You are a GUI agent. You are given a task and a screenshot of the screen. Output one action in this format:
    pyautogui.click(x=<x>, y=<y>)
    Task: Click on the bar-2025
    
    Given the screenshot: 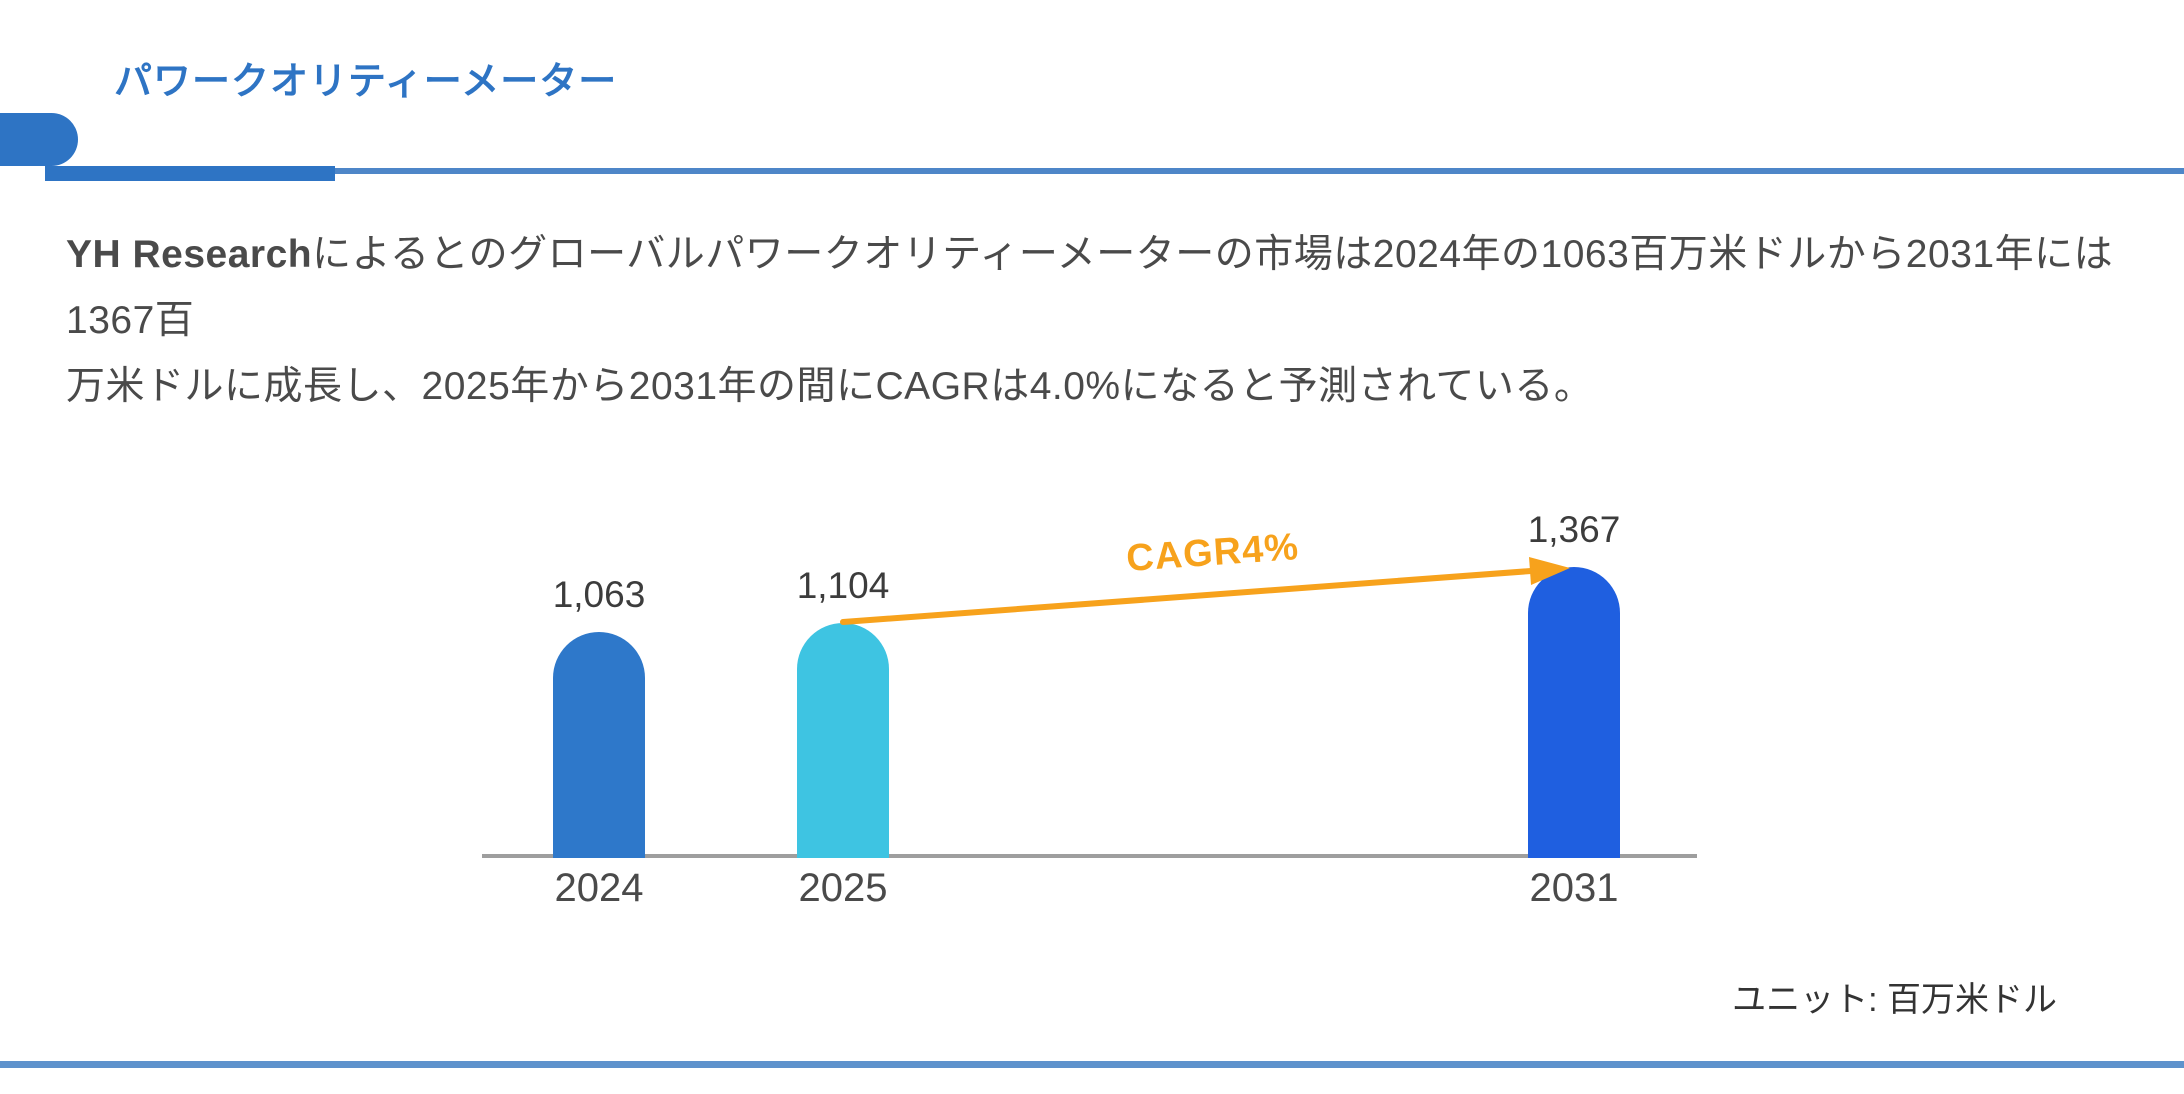 What is the action you would take?
    pyautogui.click(x=843, y=740)
    